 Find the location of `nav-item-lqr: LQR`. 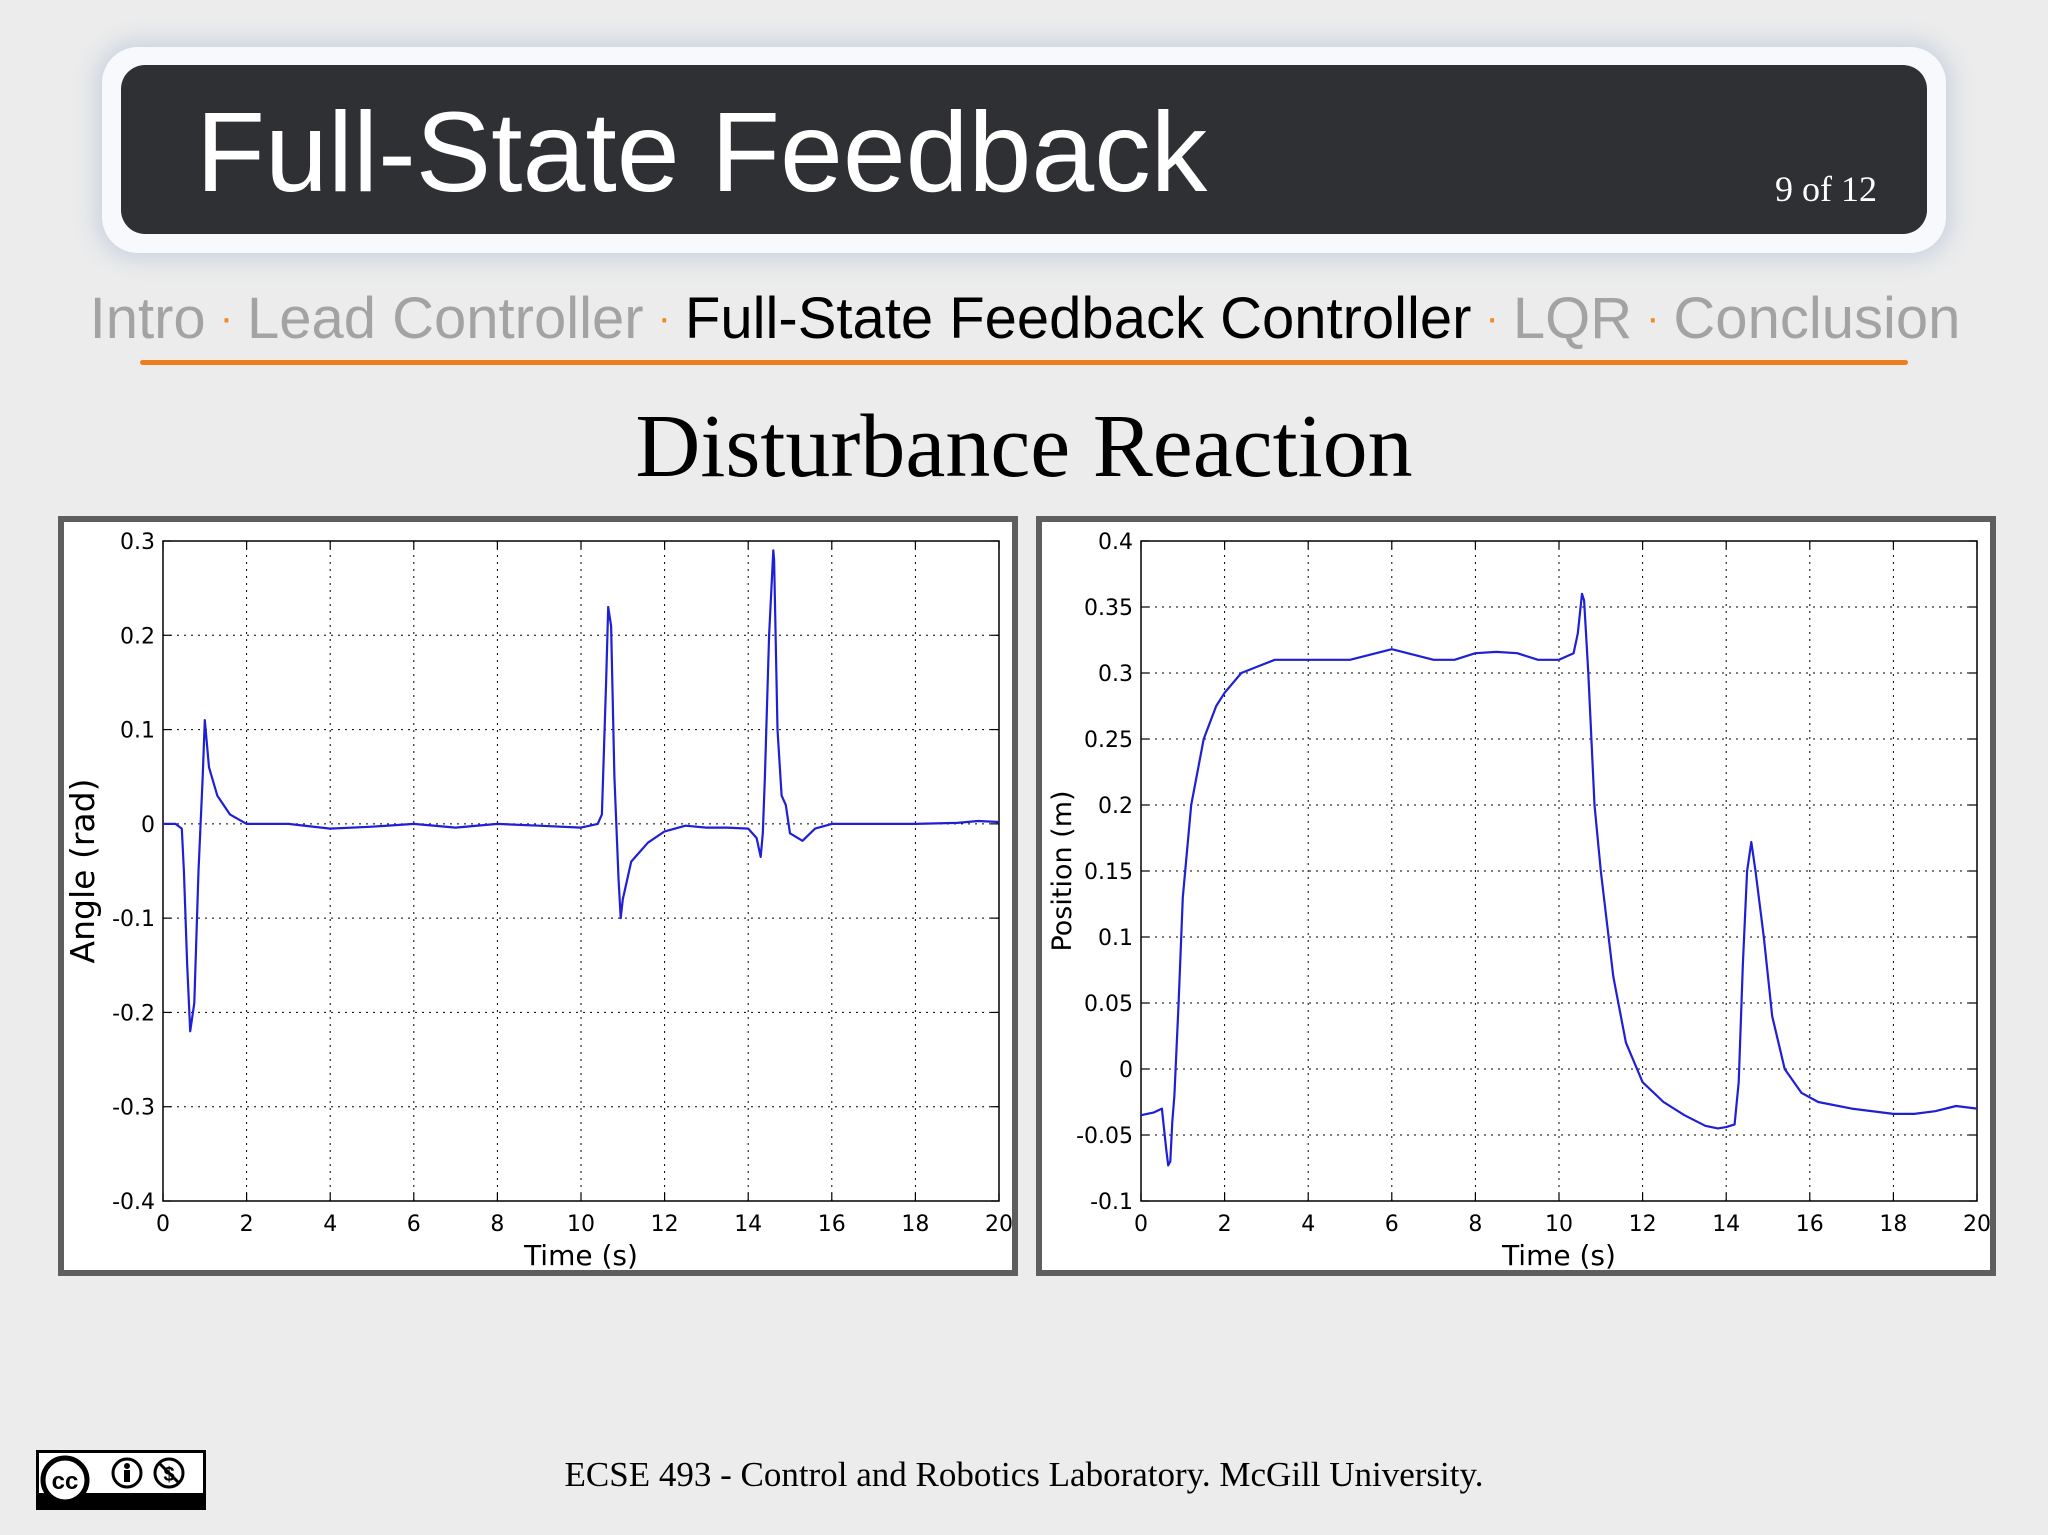

nav-item-lqr: LQR is located at coordinates (1572, 318).